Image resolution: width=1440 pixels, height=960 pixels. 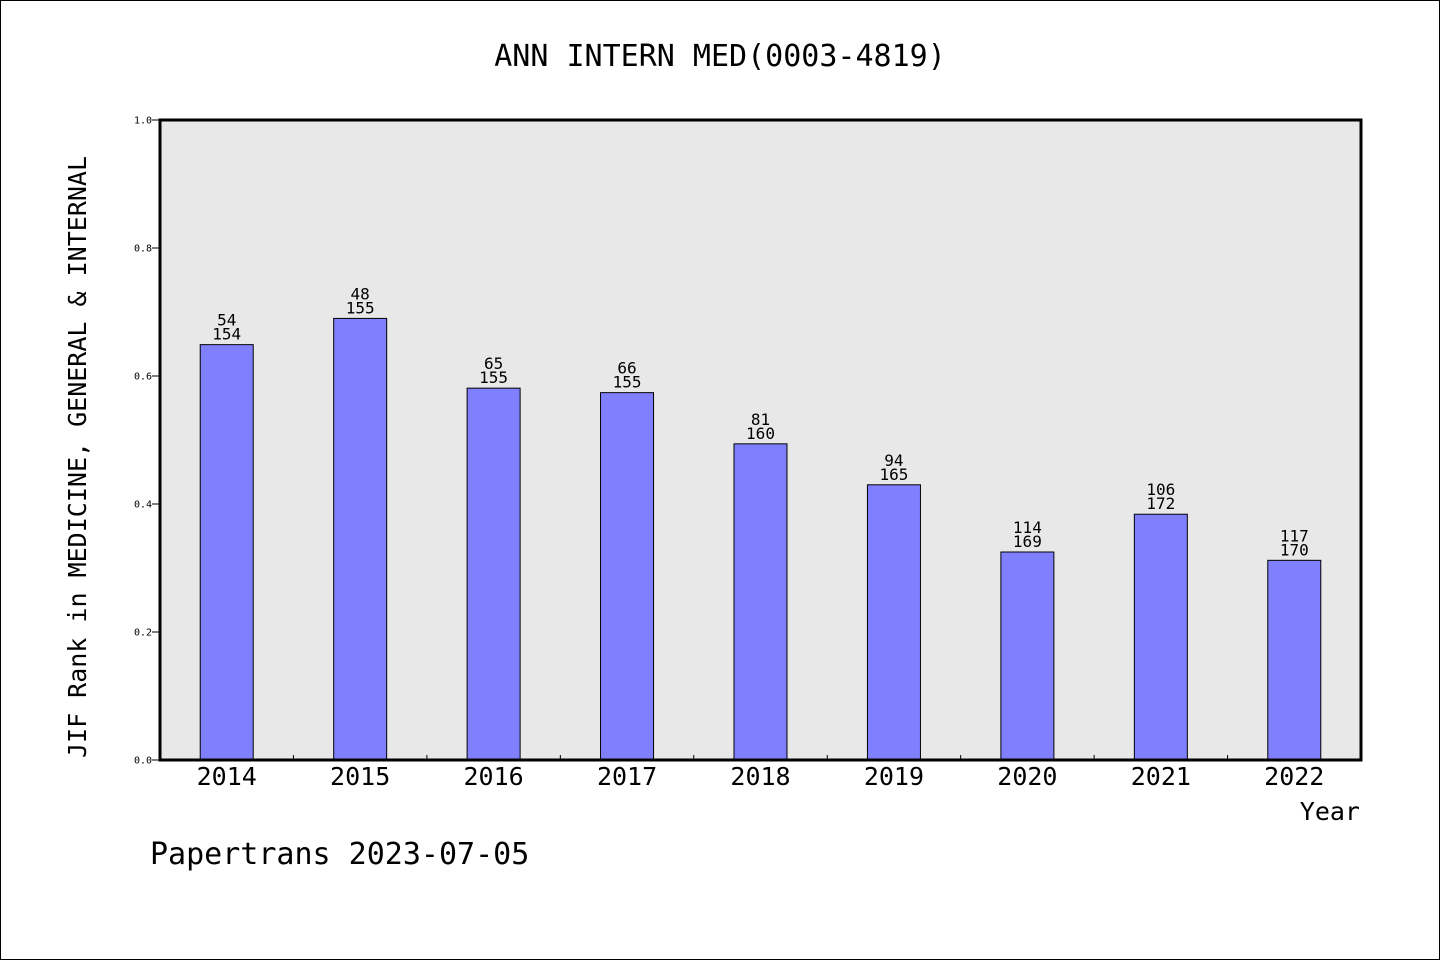 I want to click on footer-credit: Papertrans 2023-07-05, so click(x=339, y=854).